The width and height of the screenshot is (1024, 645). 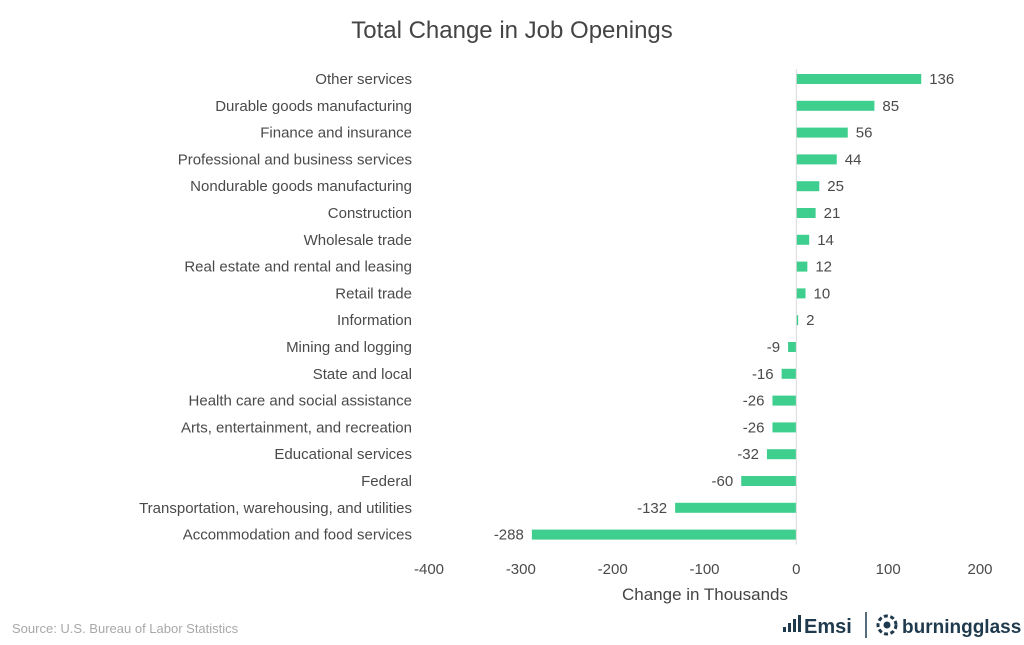 I want to click on x-axis-ticks: -400 -300 -200 -100 0 100 200, so click(x=703, y=569).